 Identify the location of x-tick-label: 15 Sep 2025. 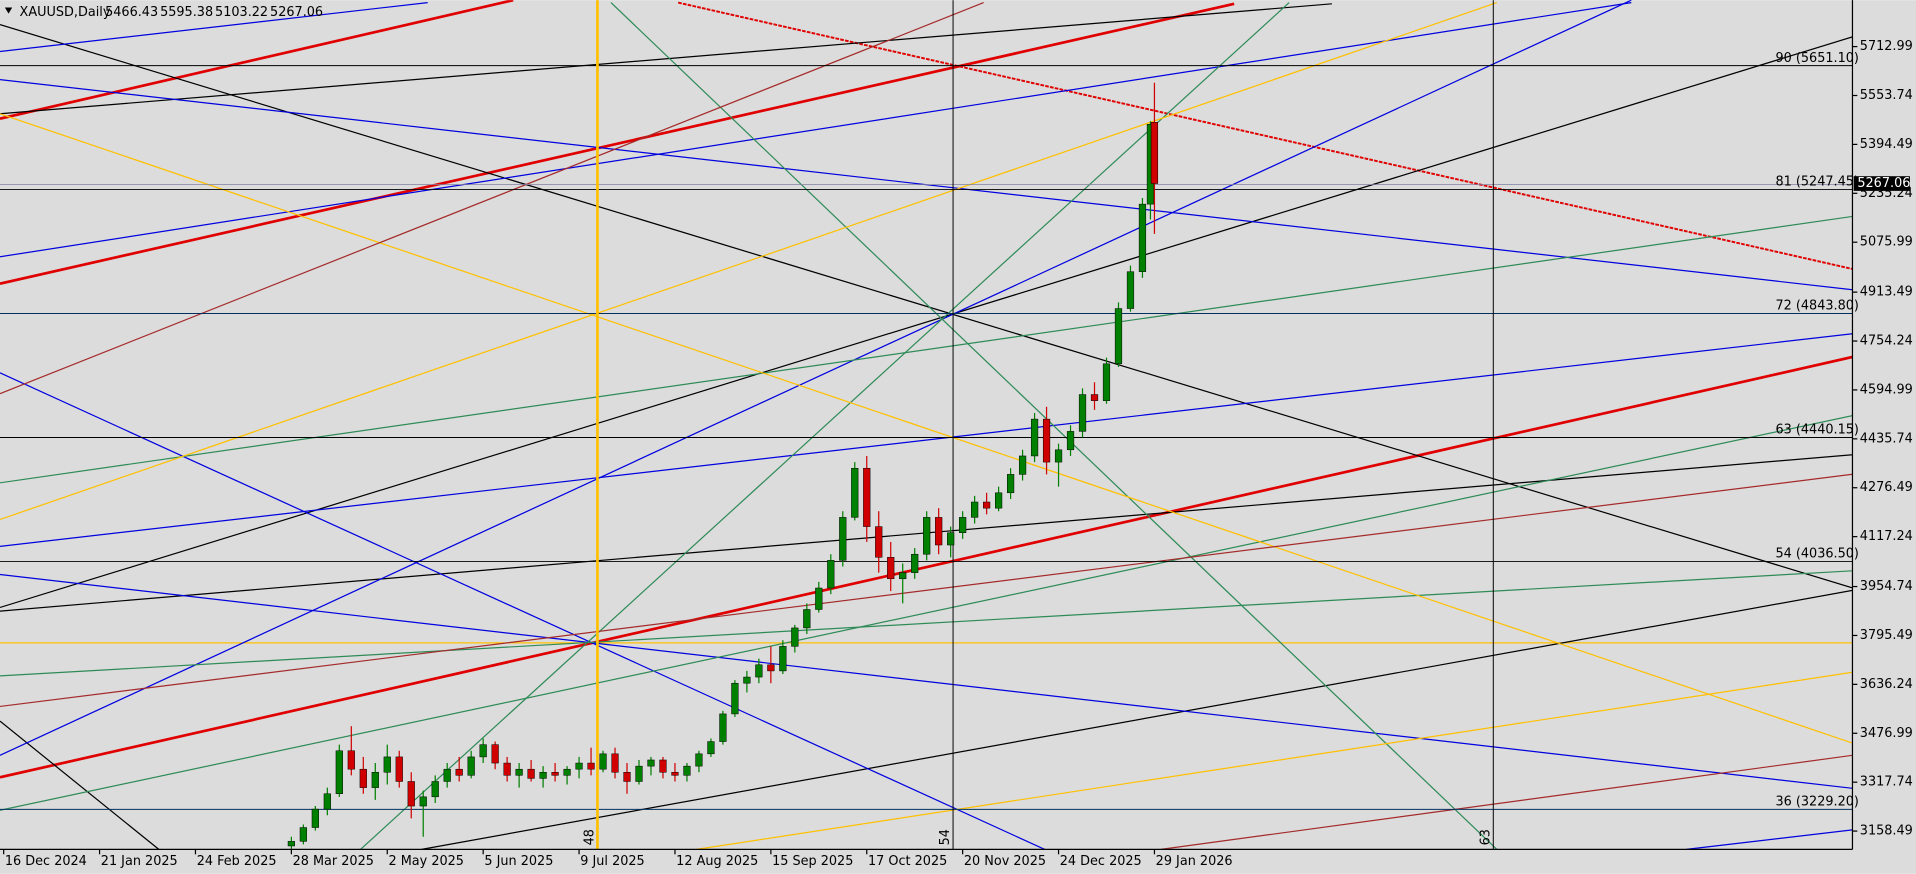
(812, 861).